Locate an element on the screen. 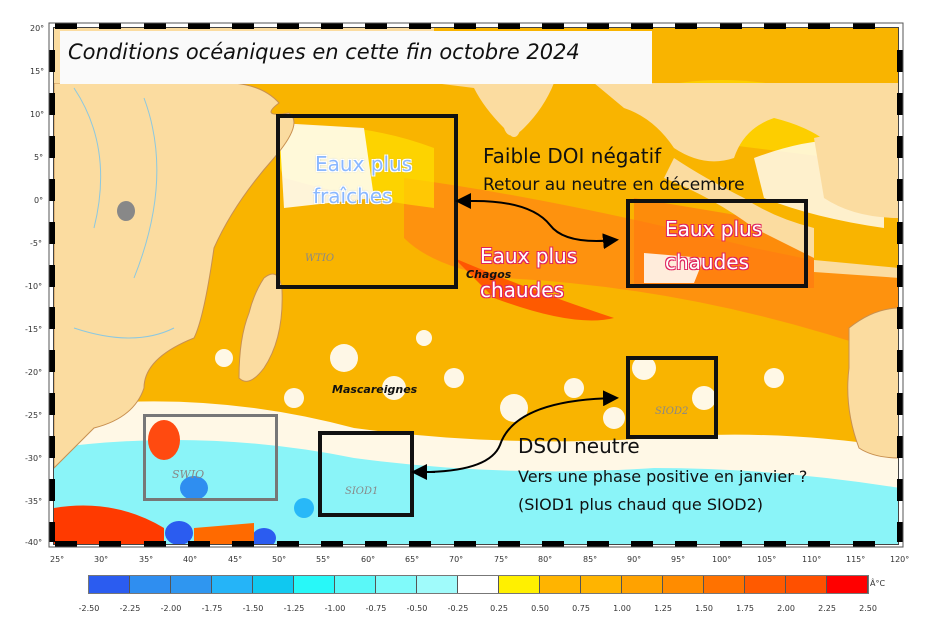 This screenshot has height=637, width=937. colorbar-tick: -1.50 is located at coordinates (253, 608).